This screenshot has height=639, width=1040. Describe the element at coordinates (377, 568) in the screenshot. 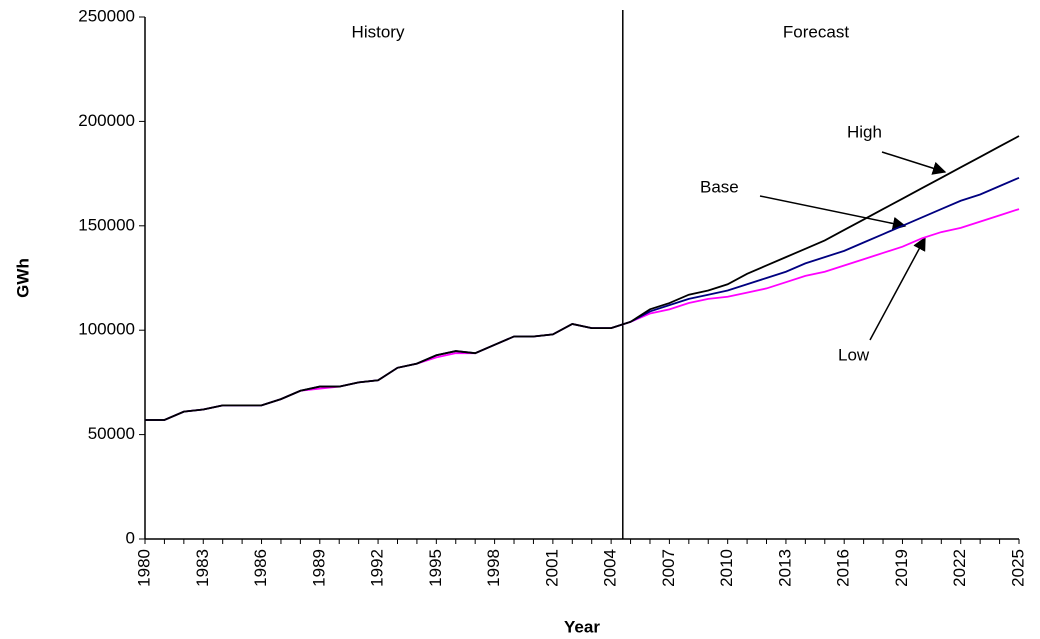

I see `x-tick-label: 1992` at that location.